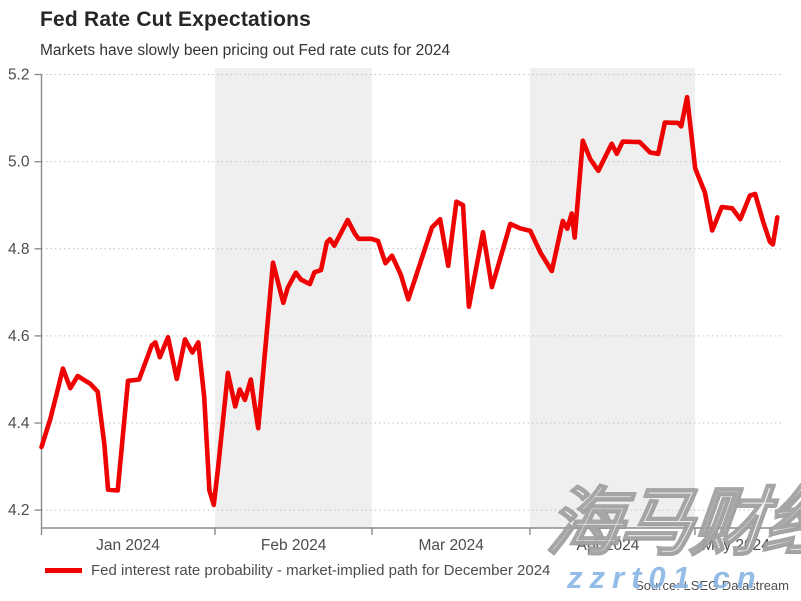  What do you see at coordinates (176, 19) in the screenshot?
I see `page-title: Fed Rate Cut Expectations` at bounding box center [176, 19].